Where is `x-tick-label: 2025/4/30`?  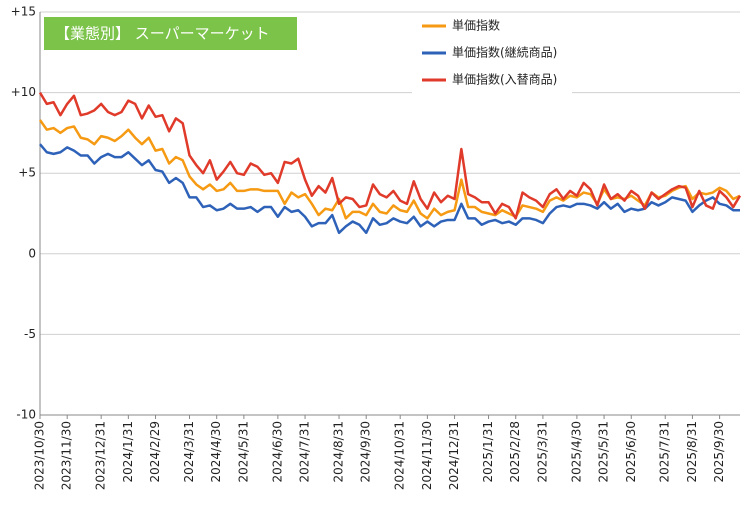
x-tick-label: 2025/4/30 is located at coordinates (576, 452).